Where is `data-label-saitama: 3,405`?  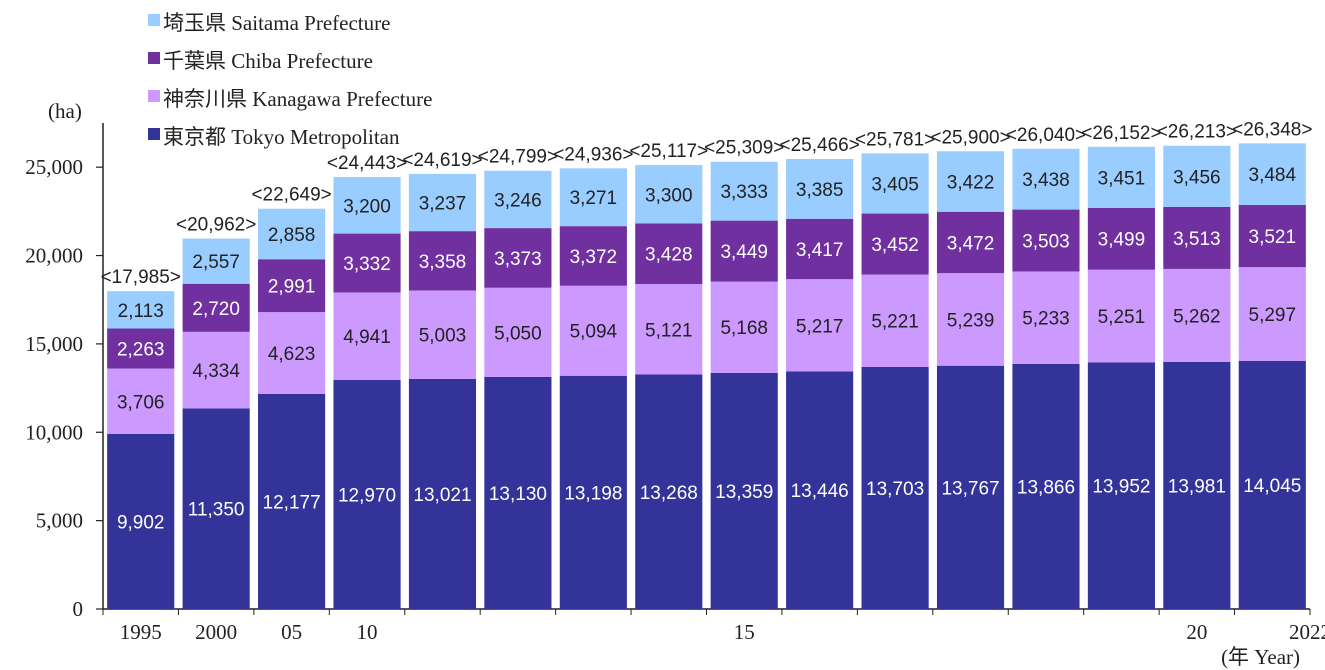 data-label-saitama: 3,405 is located at coordinates (895, 184).